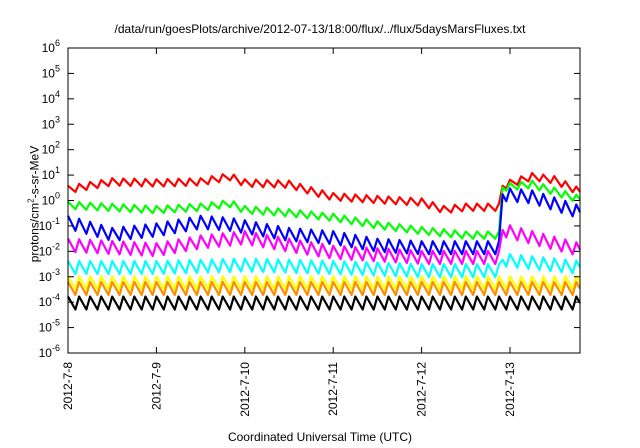 The width and height of the screenshot is (640, 448). What do you see at coordinates (245, 389) in the screenshot?
I see `x-tick-label: 2012-7-10` at bounding box center [245, 389].